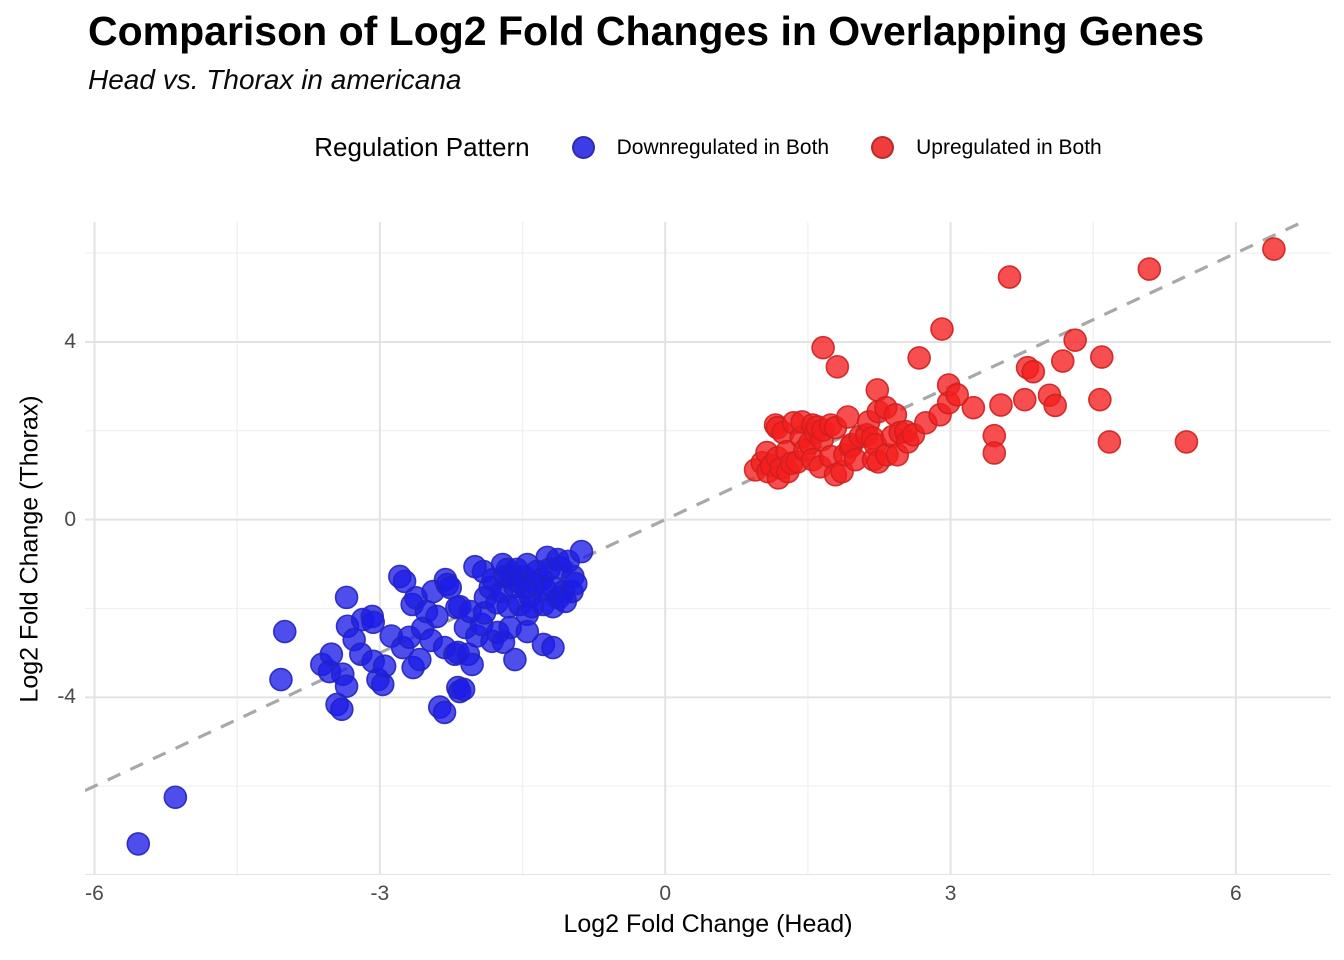  What do you see at coordinates (708, 895) in the screenshot?
I see `x-axis-tick-labels: -6 -3 0 3 6` at bounding box center [708, 895].